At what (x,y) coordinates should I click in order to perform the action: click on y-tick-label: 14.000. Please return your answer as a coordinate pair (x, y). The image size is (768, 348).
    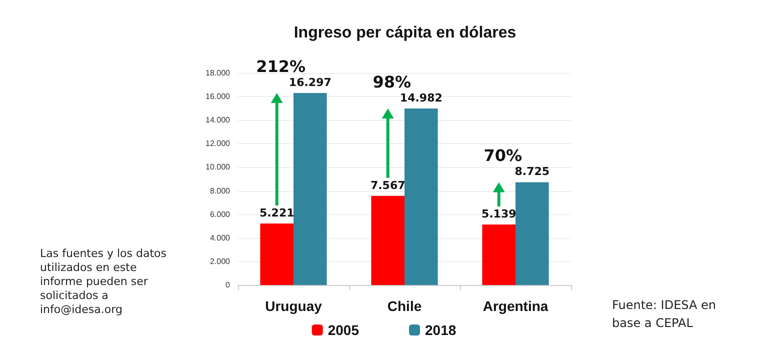
    Looking at the image, I should click on (218, 120).